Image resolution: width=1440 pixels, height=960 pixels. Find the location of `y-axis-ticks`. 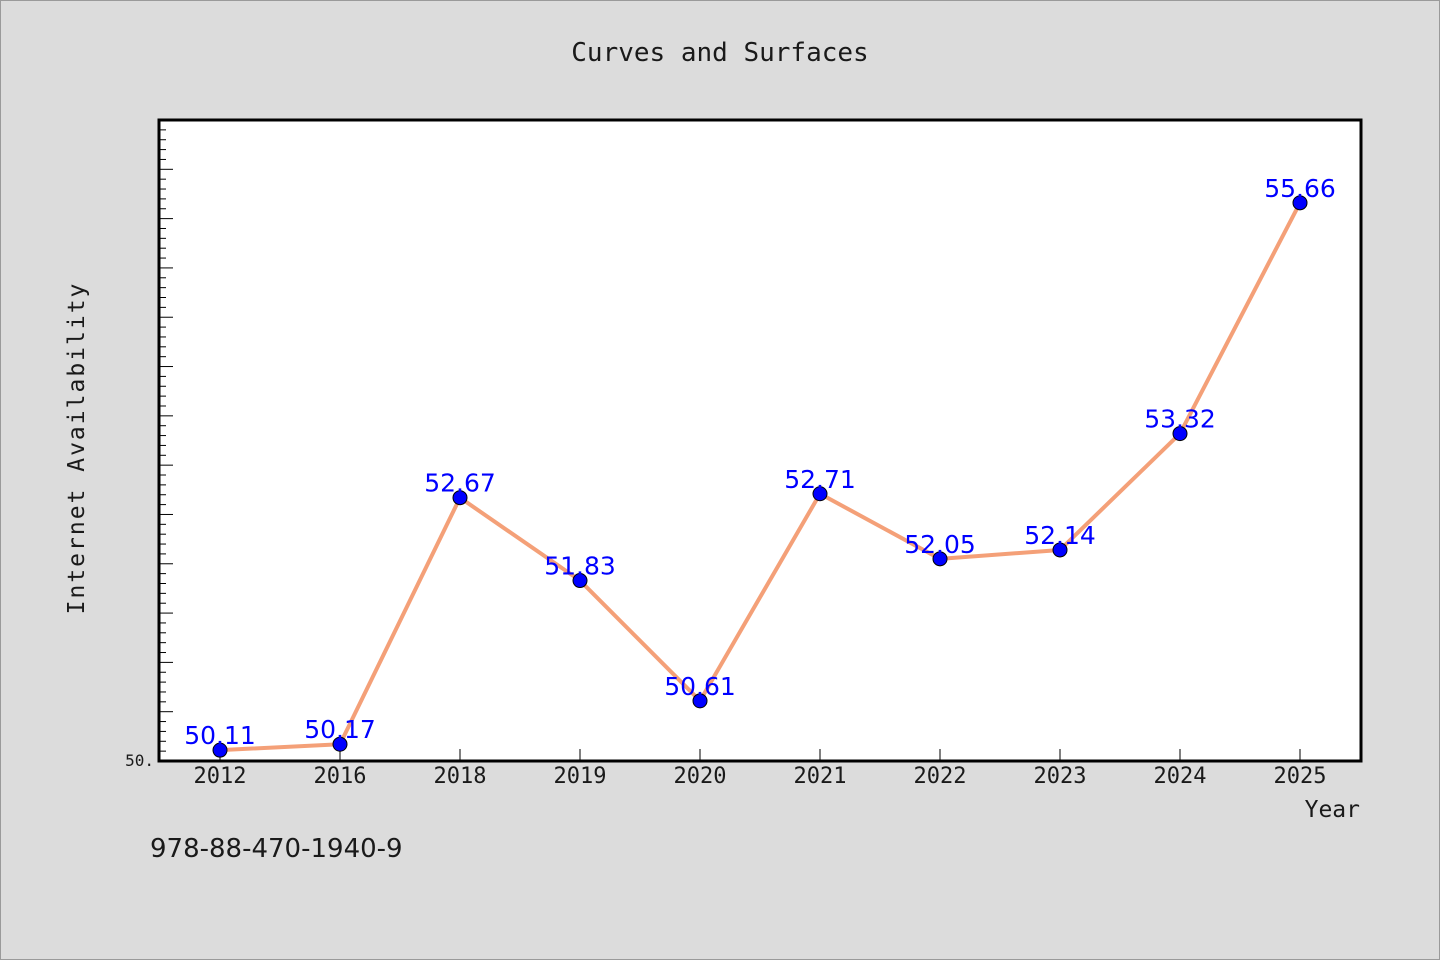

y-axis-ticks is located at coordinates (166, 440).